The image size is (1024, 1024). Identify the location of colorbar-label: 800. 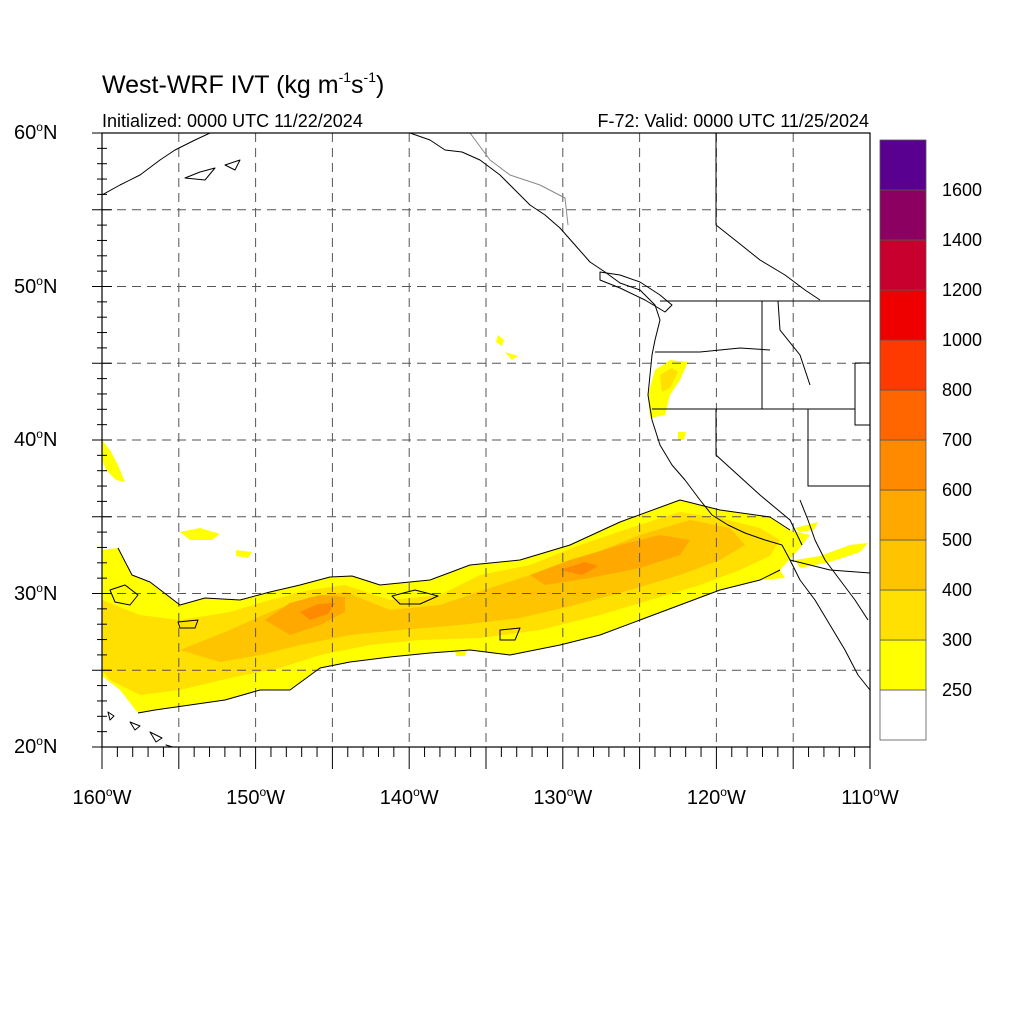
(957, 390).